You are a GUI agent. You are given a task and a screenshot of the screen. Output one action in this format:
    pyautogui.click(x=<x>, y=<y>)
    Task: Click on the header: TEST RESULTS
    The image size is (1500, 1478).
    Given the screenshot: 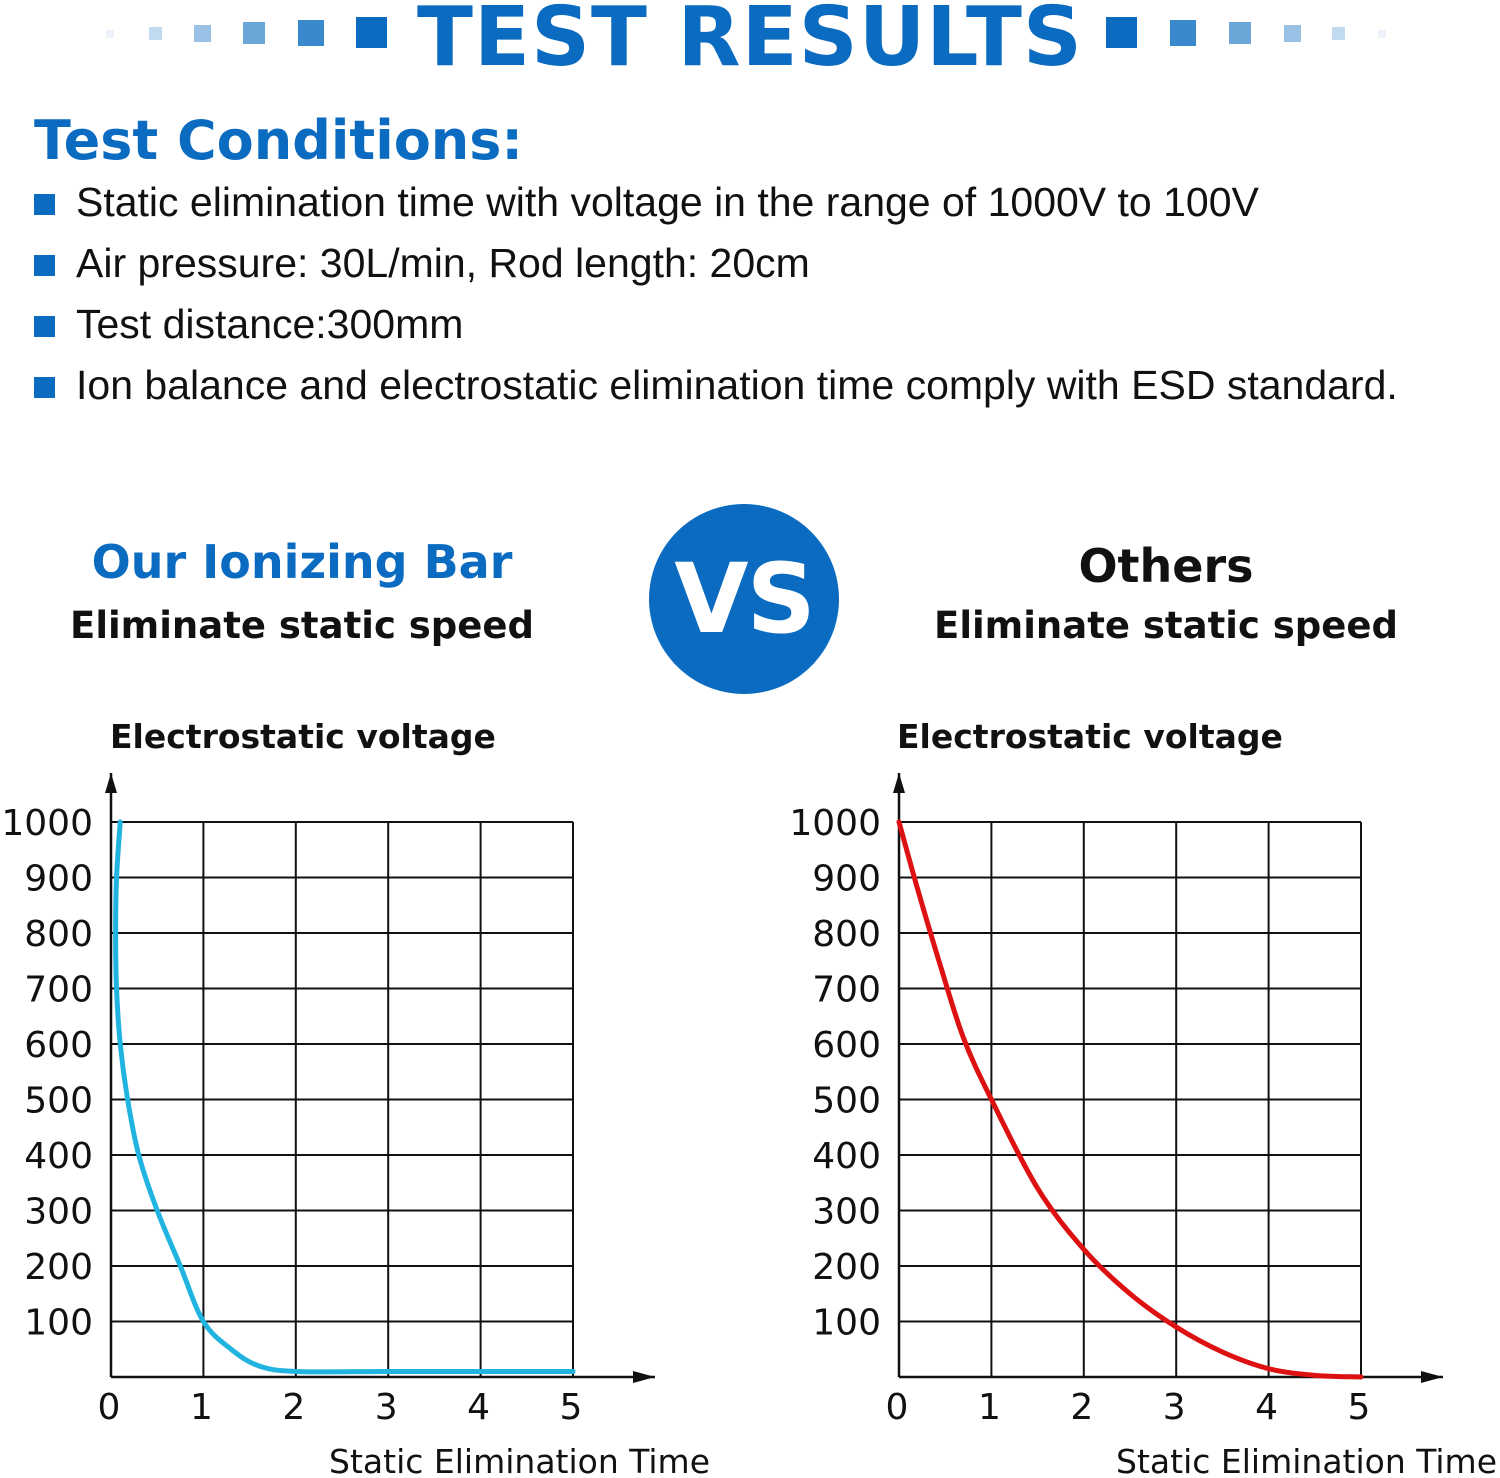 What is the action you would take?
    pyautogui.click(x=750, y=42)
    